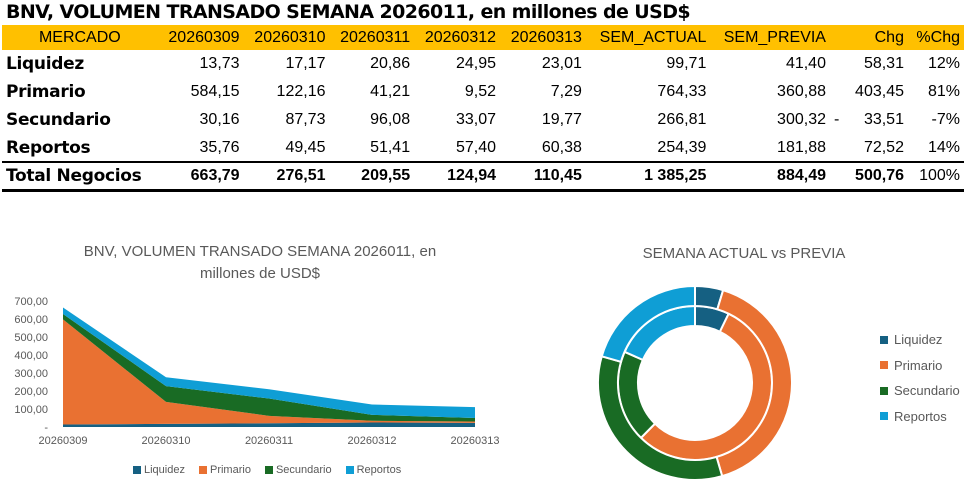 This screenshot has width=966, height=489. Describe the element at coordinates (31, 374) in the screenshot. I see `y-tick-label: 300,00` at that location.